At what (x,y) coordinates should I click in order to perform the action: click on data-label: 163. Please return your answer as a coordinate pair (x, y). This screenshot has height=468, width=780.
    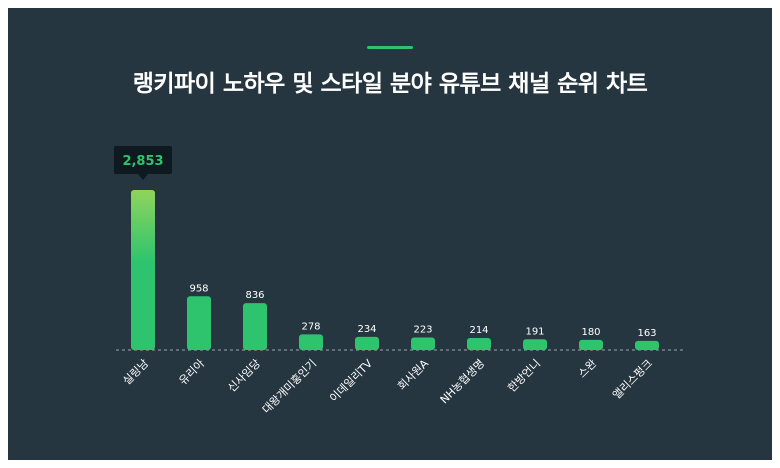
    Looking at the image, I should click on (646, 333).